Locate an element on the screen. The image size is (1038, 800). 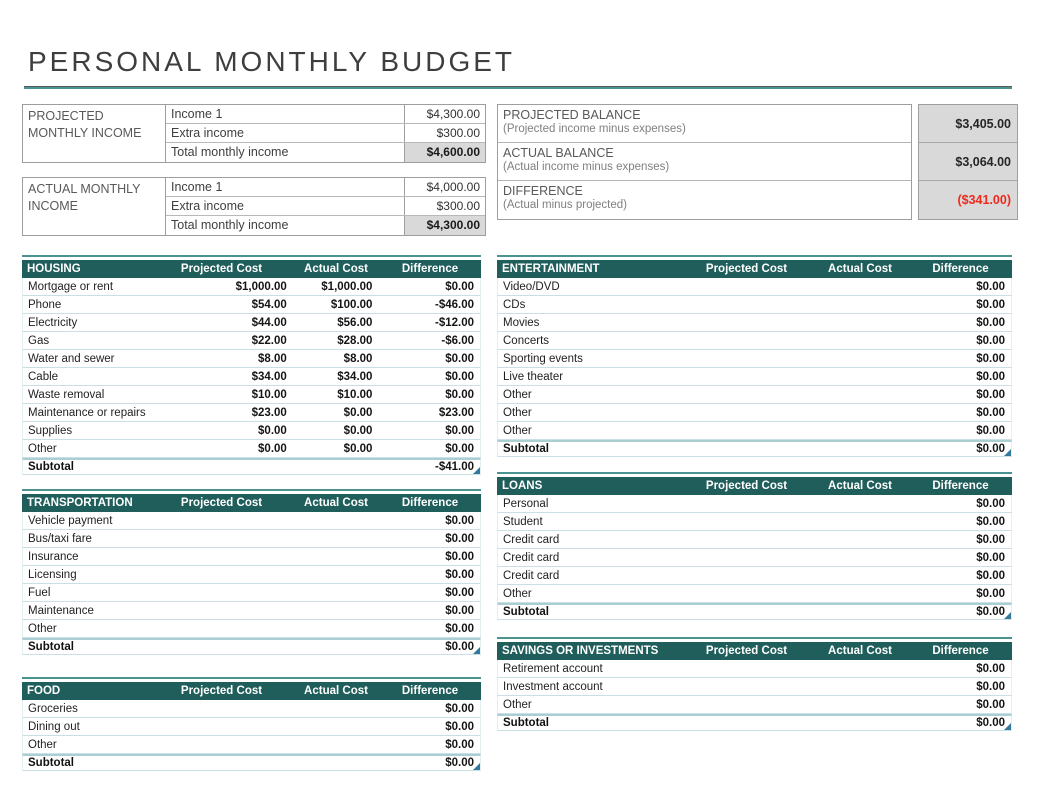
income-total-value-cell: $4,600.00 is located at coordinates (444, 152).